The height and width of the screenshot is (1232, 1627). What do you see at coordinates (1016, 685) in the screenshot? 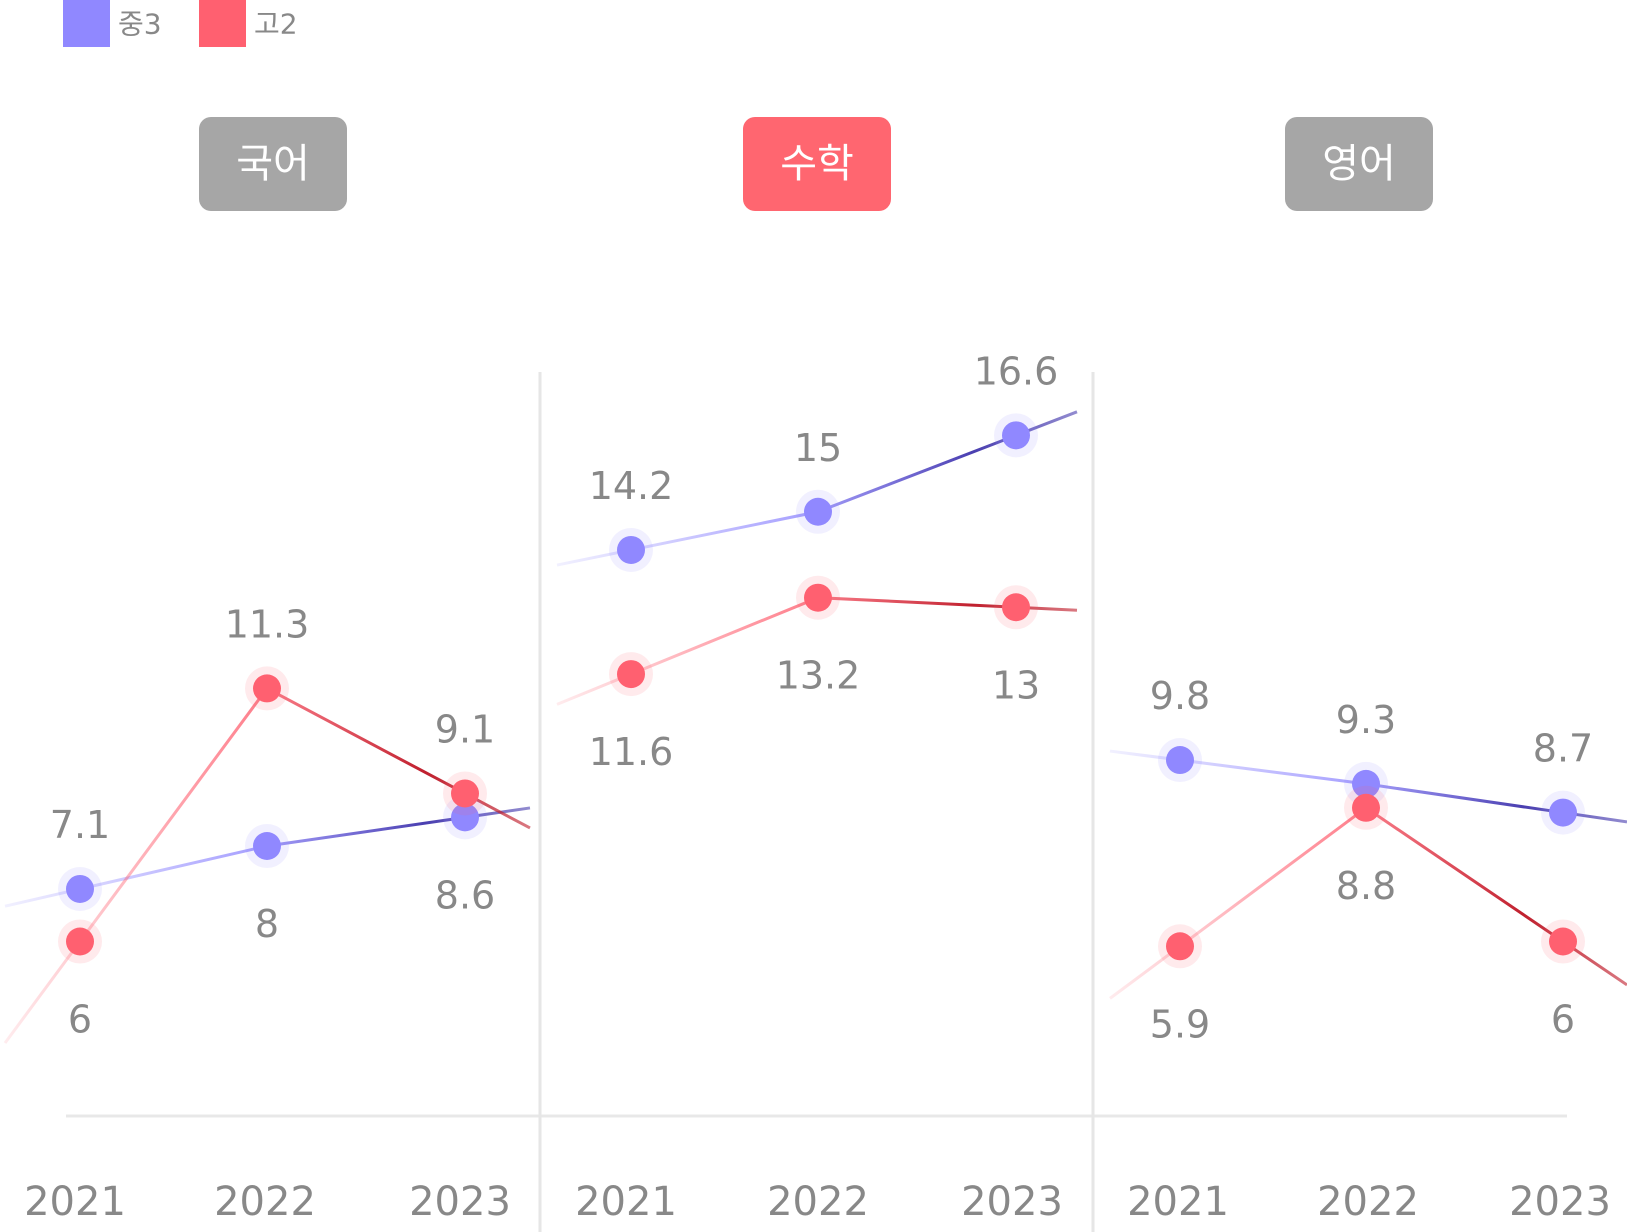
I see `data-label: 13` at bounding box center [1016, 685].